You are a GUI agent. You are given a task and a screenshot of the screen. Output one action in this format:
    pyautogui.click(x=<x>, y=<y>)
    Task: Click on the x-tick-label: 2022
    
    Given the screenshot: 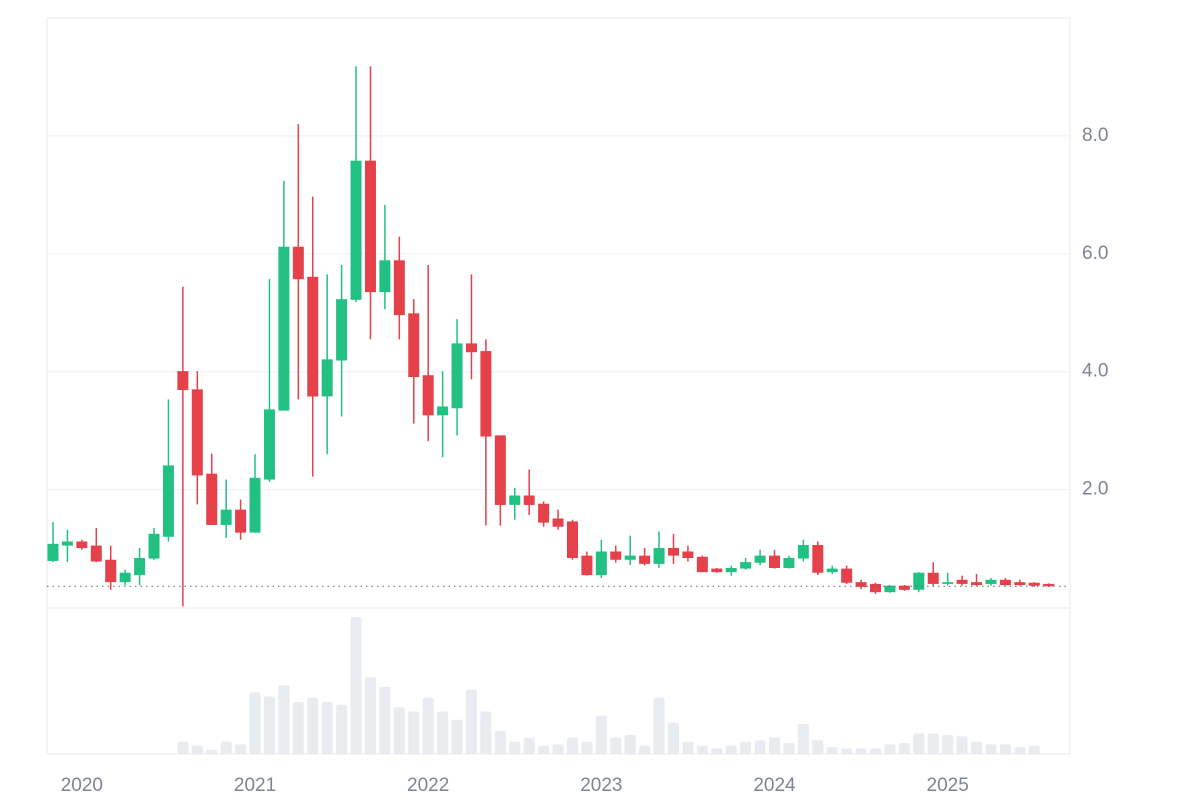 What is the action you would take?
    pyautogui.click(x=428, y=785)
    